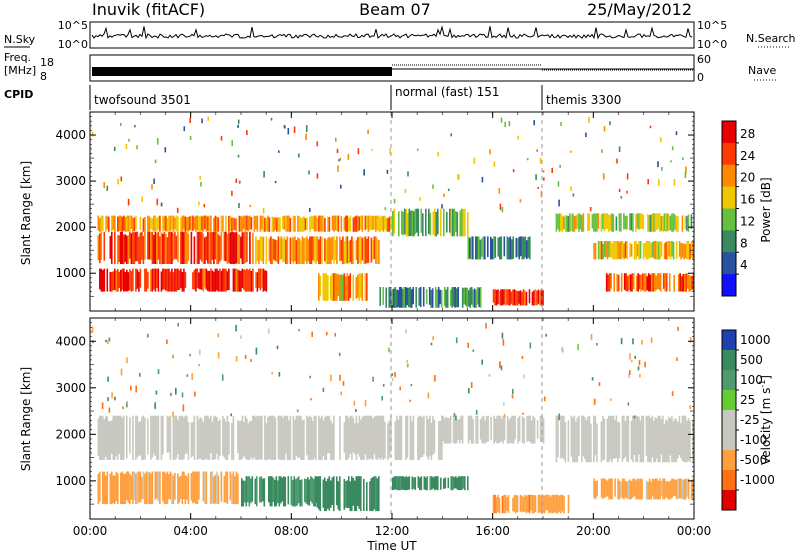 The image size is (800, 558). Describe the element at coordinates (712, 44) in the screenshot. I see `nsearch-tick-bottom: 10^0` at that location.